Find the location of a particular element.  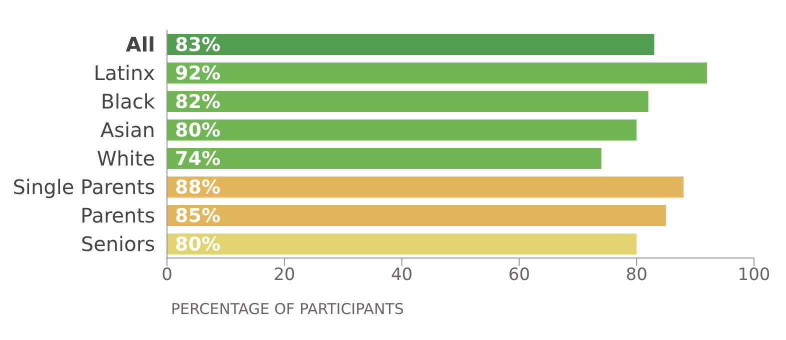

x-tick-label: 0 is located at coordinates (167, 275).